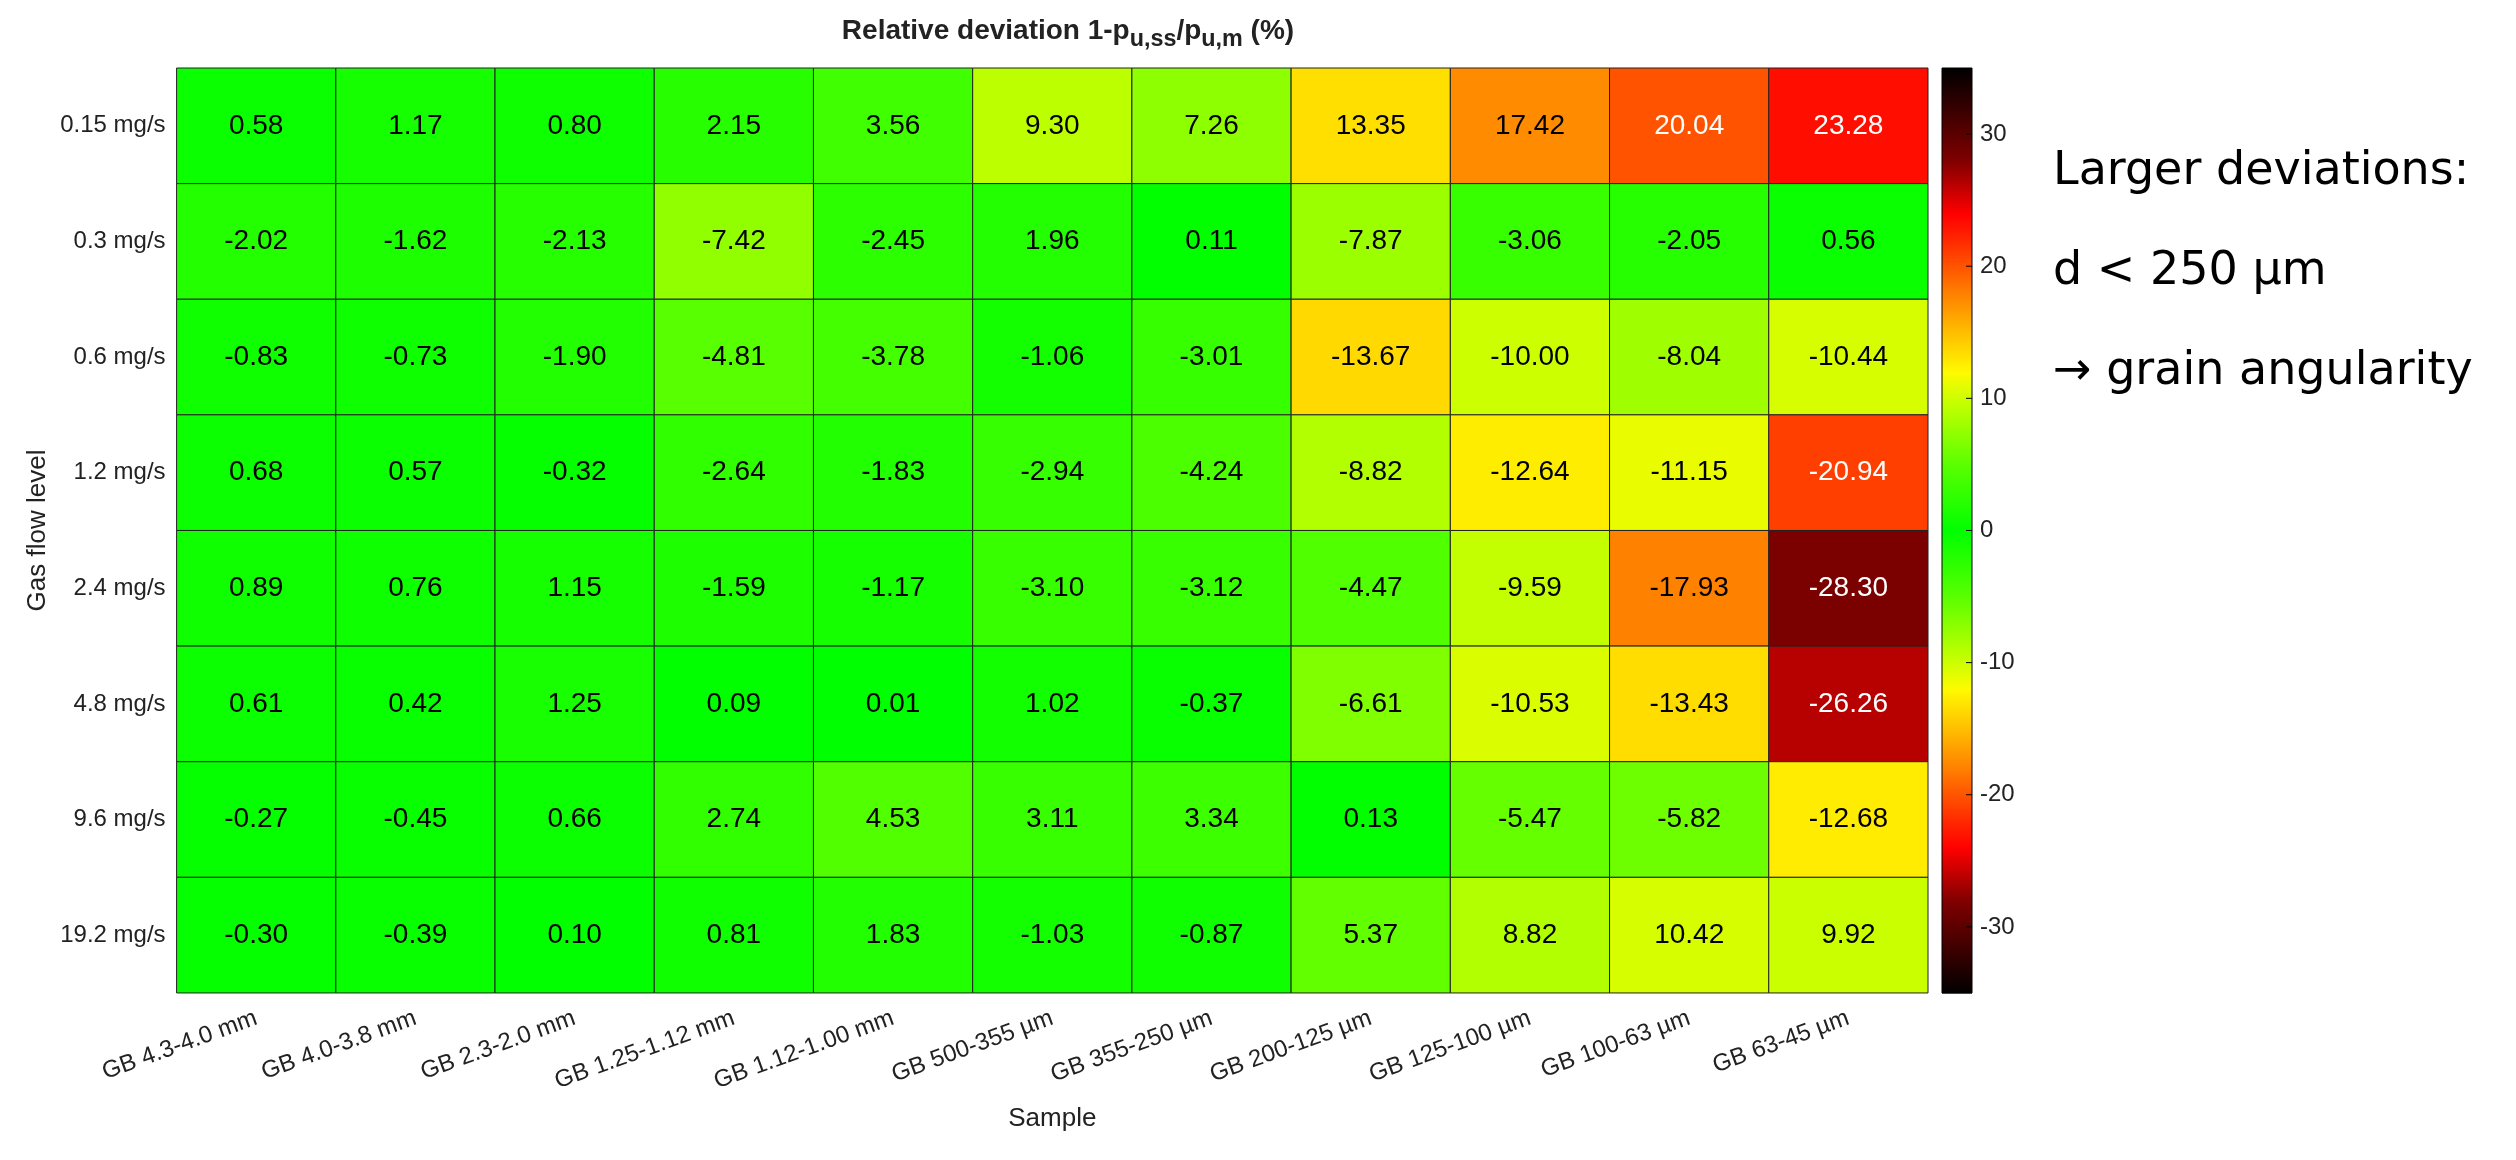 The height and width of the screenshot is (1160, 2516). What do you see at coordinates (256, 471) in the screenshot?
I see `data-label: 0.68` at bounding box center [256, 471].